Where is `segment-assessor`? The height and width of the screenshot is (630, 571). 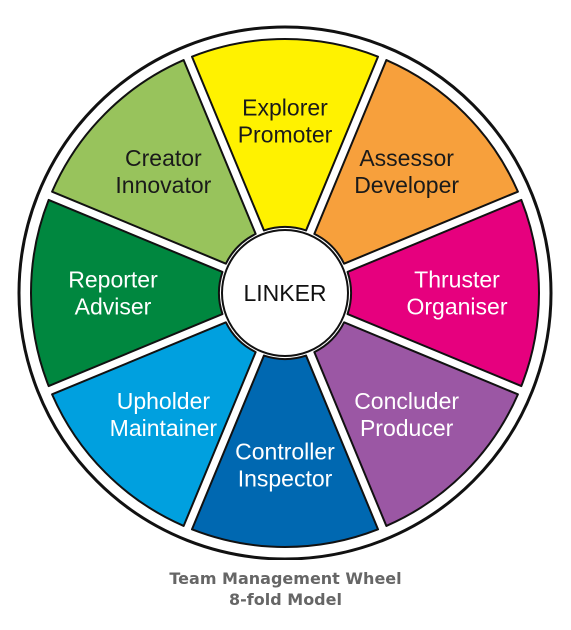
segment-assessor is located at coordinates (416, 162).